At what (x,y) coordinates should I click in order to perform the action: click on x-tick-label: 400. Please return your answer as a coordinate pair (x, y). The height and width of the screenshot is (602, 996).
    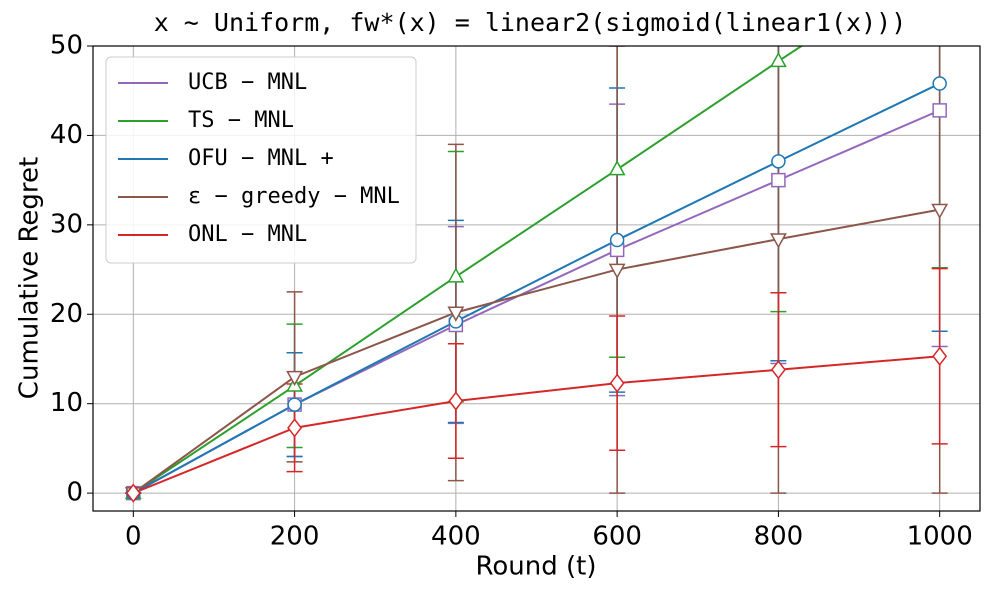
    Looking at the image, I should click on (456, 537).